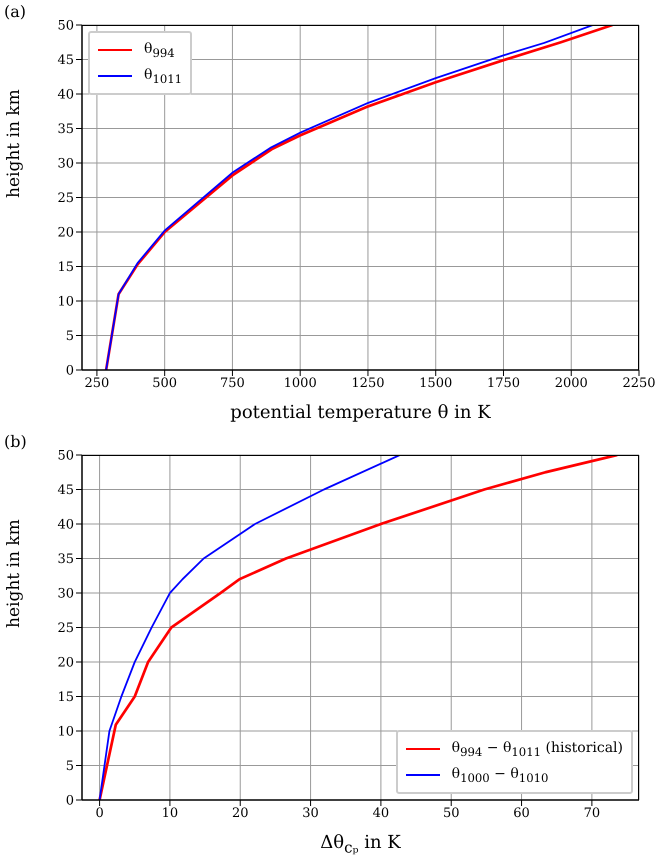 The width and height of the screenshot is (657, 860). Describe the element at coordinates (165, 384) in the screenshot. I see `x-tick-label: 500` at that location.